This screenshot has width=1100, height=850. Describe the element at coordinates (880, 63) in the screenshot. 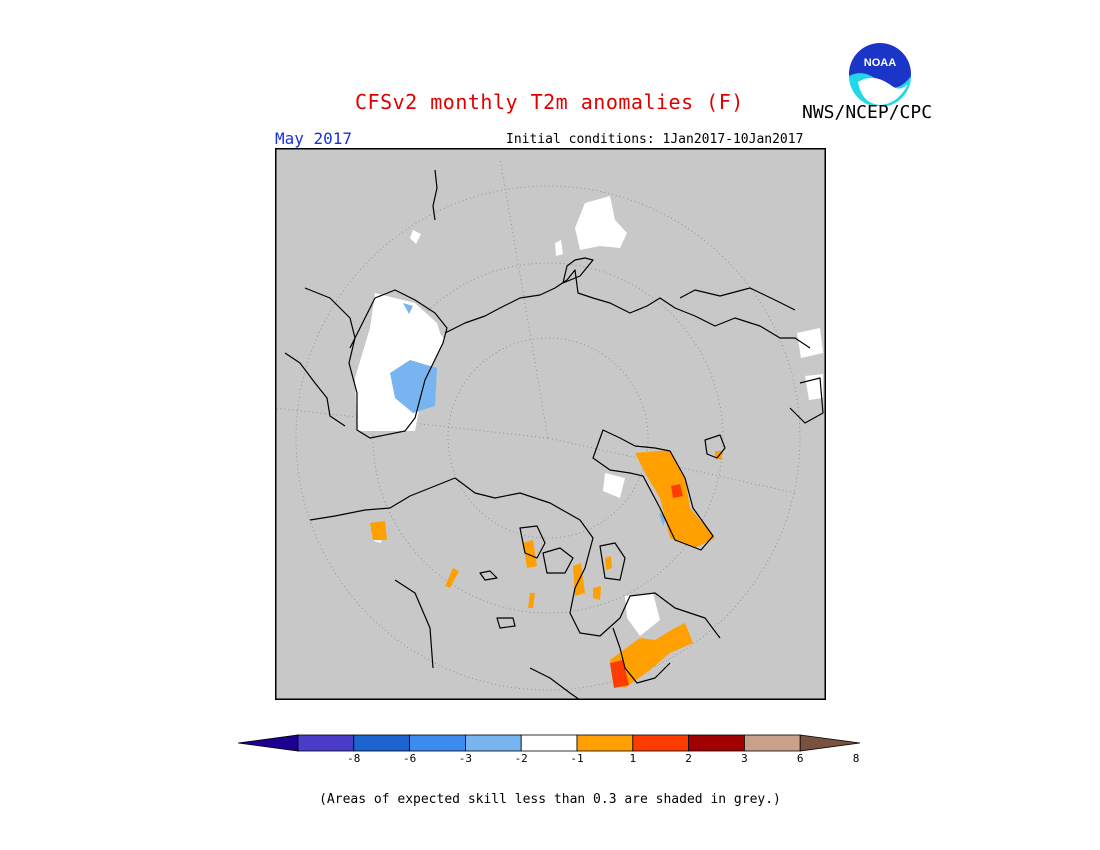

I see `logo-text: NOAA` at that location.